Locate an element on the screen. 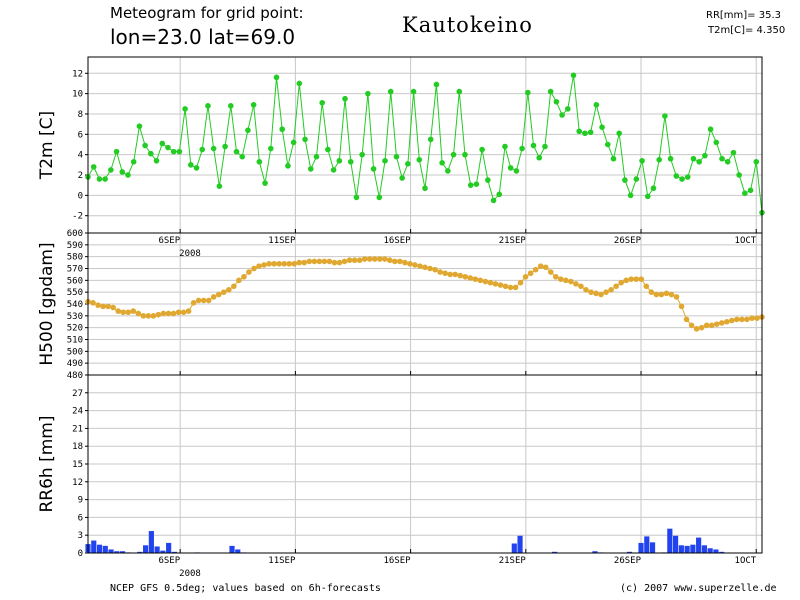  y-tick-label: 500 is located at coordinates (75, 352).